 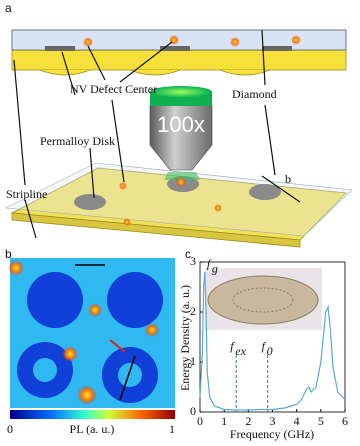 I want to click on inset-disk-core, so click(x=263, y=300).